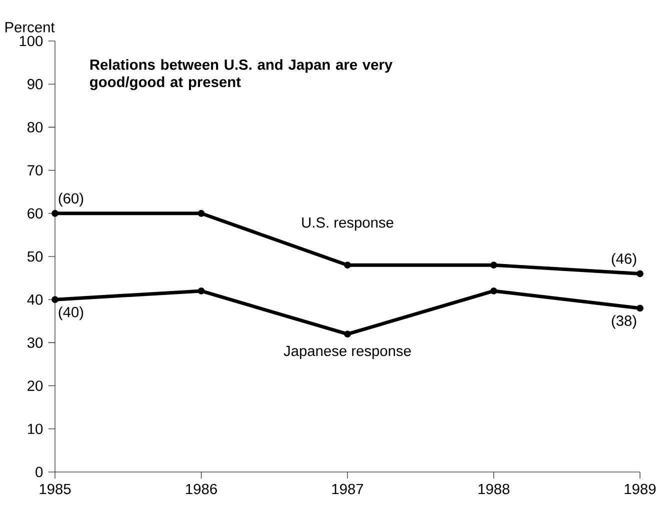 Image resolution: width=672 pixels, height=510 pixels. Describe the element at coordinates (201, 489) in the screenshot. I see `x-tick-label: 1986` at that location.